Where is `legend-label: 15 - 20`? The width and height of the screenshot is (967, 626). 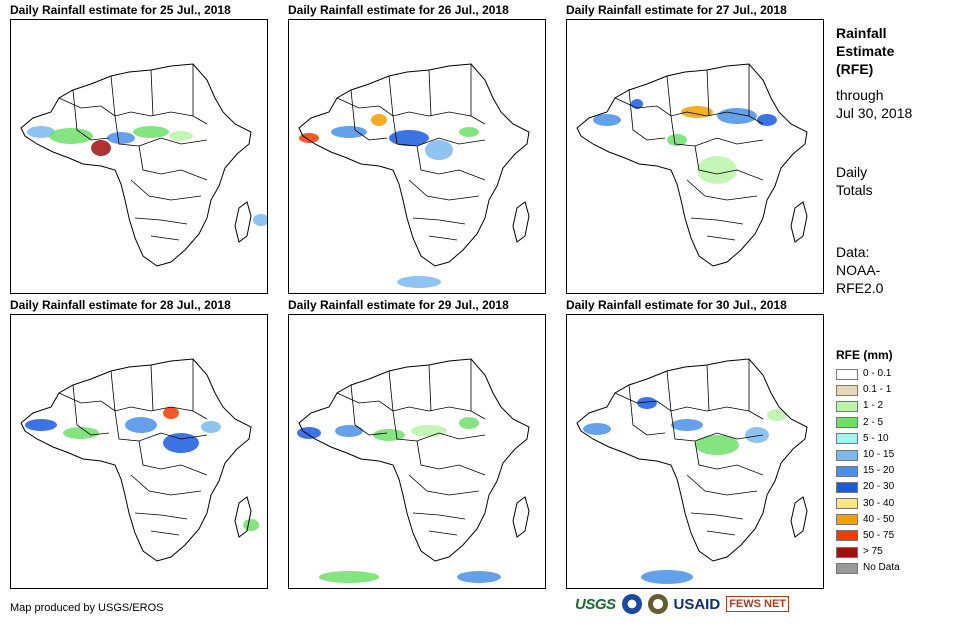
legend-label: 15 - 20 is located at coordinates (879, 471).